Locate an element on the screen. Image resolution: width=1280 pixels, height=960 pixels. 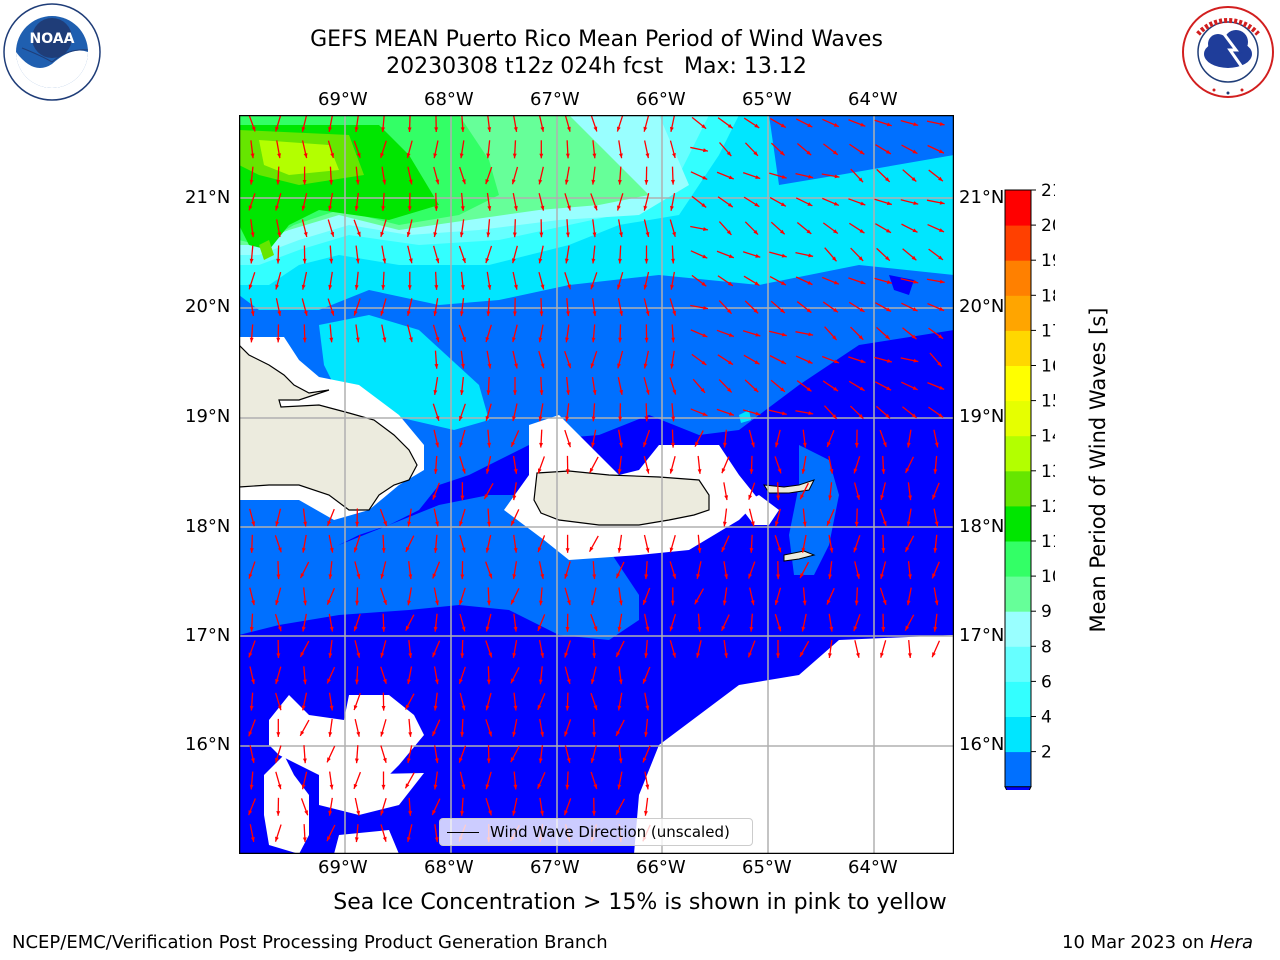
colorbar-tick-label: 13 is located at coordinates (1048, 472).